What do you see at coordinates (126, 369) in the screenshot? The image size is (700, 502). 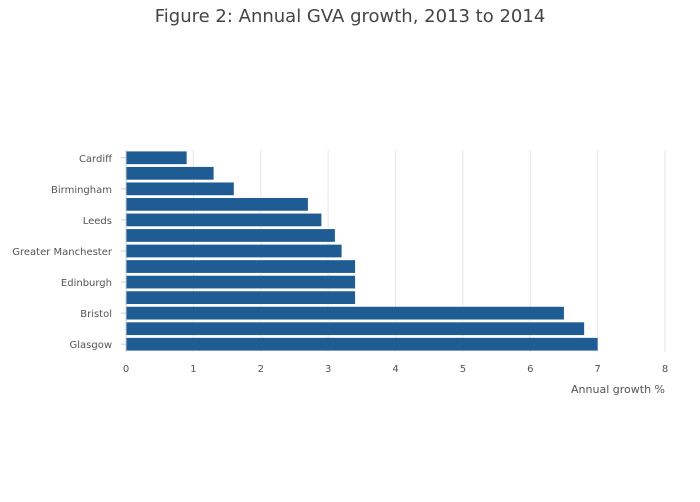 I see `x-tick-label: 0` at bounding box center [126, 369].